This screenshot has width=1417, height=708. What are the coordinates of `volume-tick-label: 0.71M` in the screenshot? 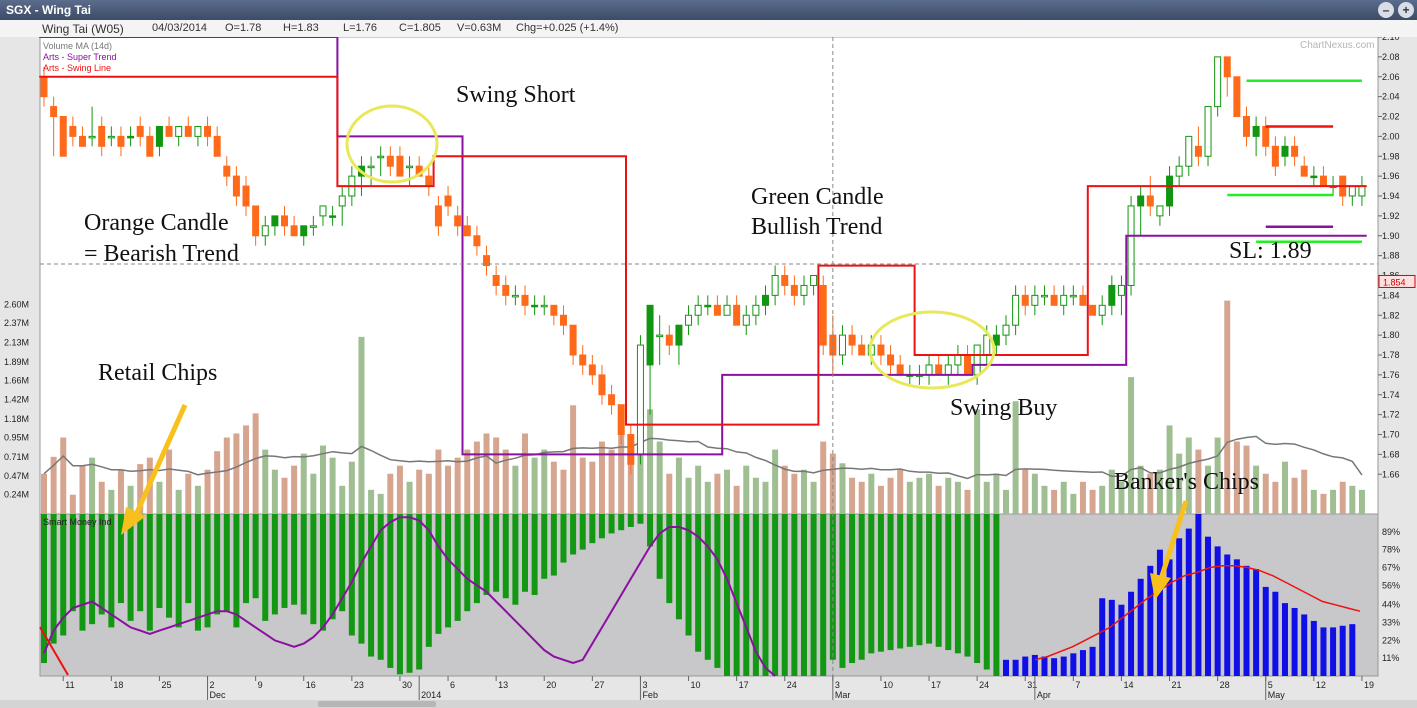 It's located at (16, 457).